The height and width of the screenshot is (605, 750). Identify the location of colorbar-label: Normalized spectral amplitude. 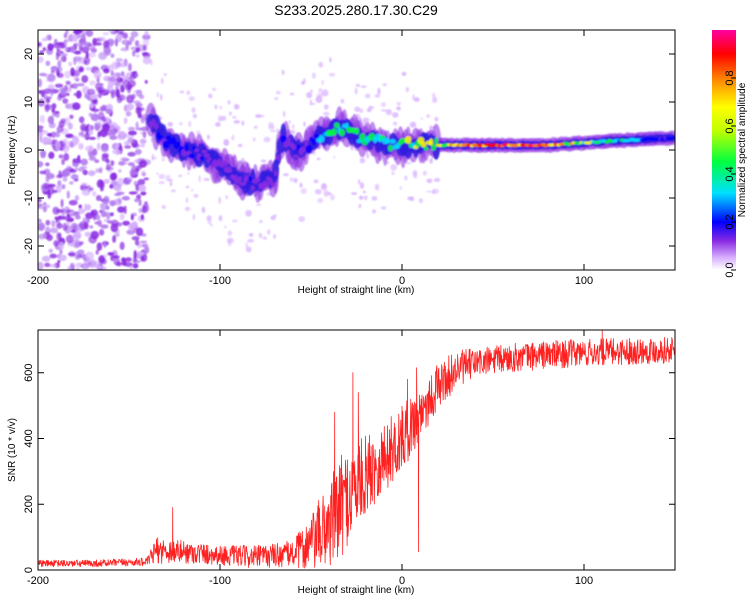
(742, 149).